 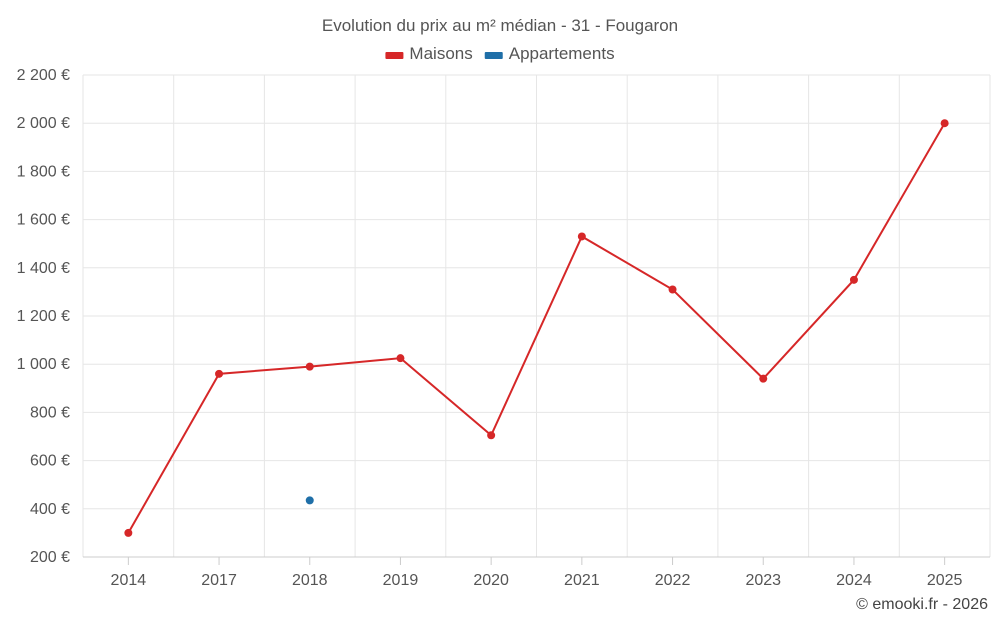 I want to click on legend: Maisons Appartements, so click(x=500, y=53).